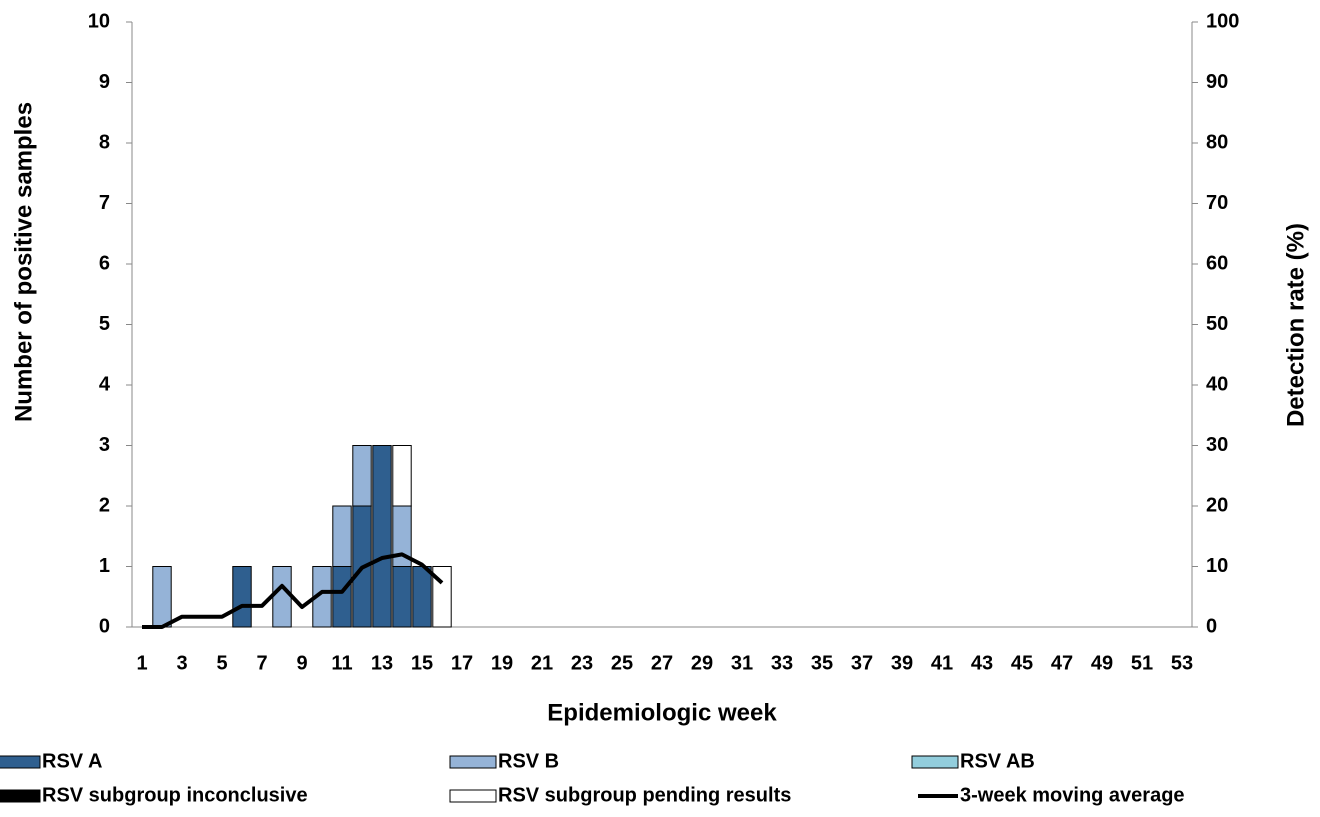 The height and width of the screenshot is (817, 1320). I want to click on x-tick-label: 39, so click(902, 663).